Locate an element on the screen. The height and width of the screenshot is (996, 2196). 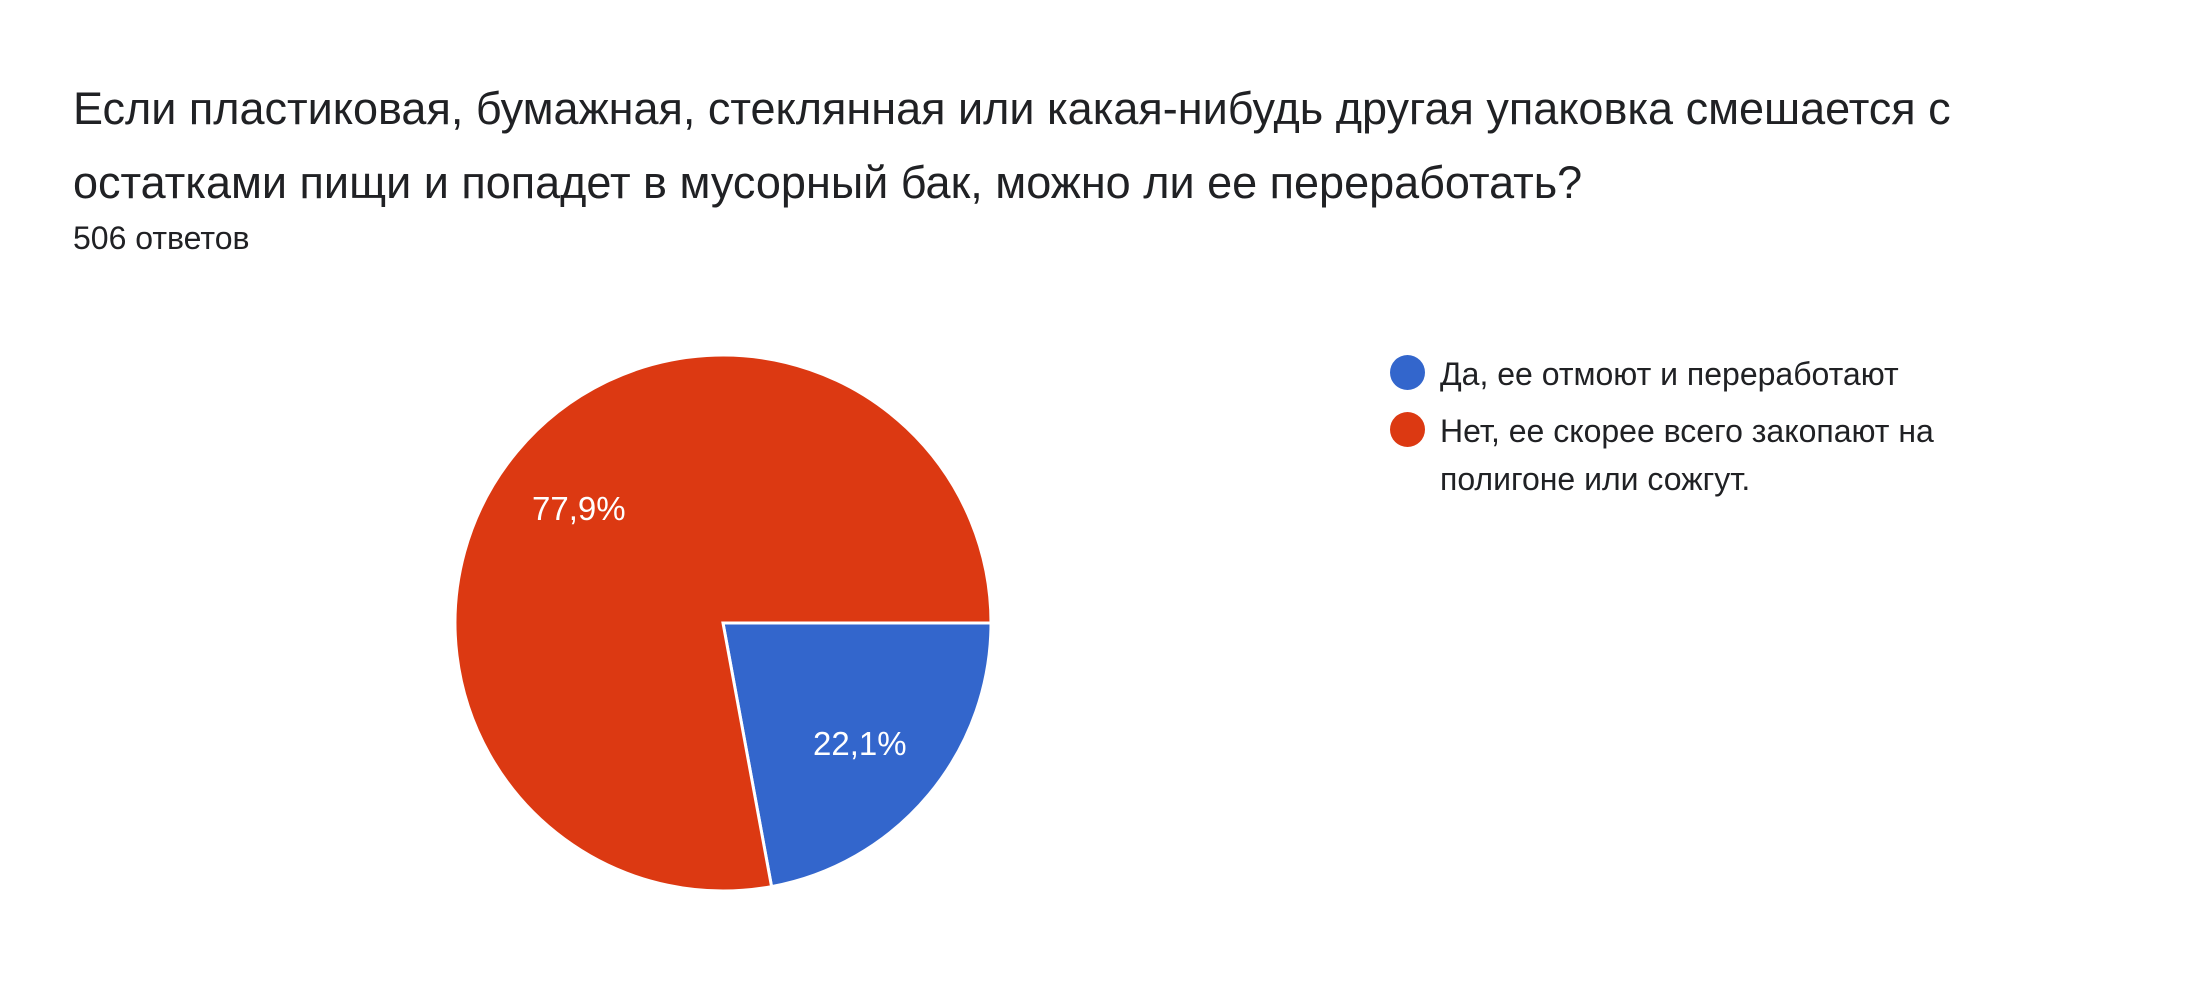
pie-slices is located at coordinates (723, 623).